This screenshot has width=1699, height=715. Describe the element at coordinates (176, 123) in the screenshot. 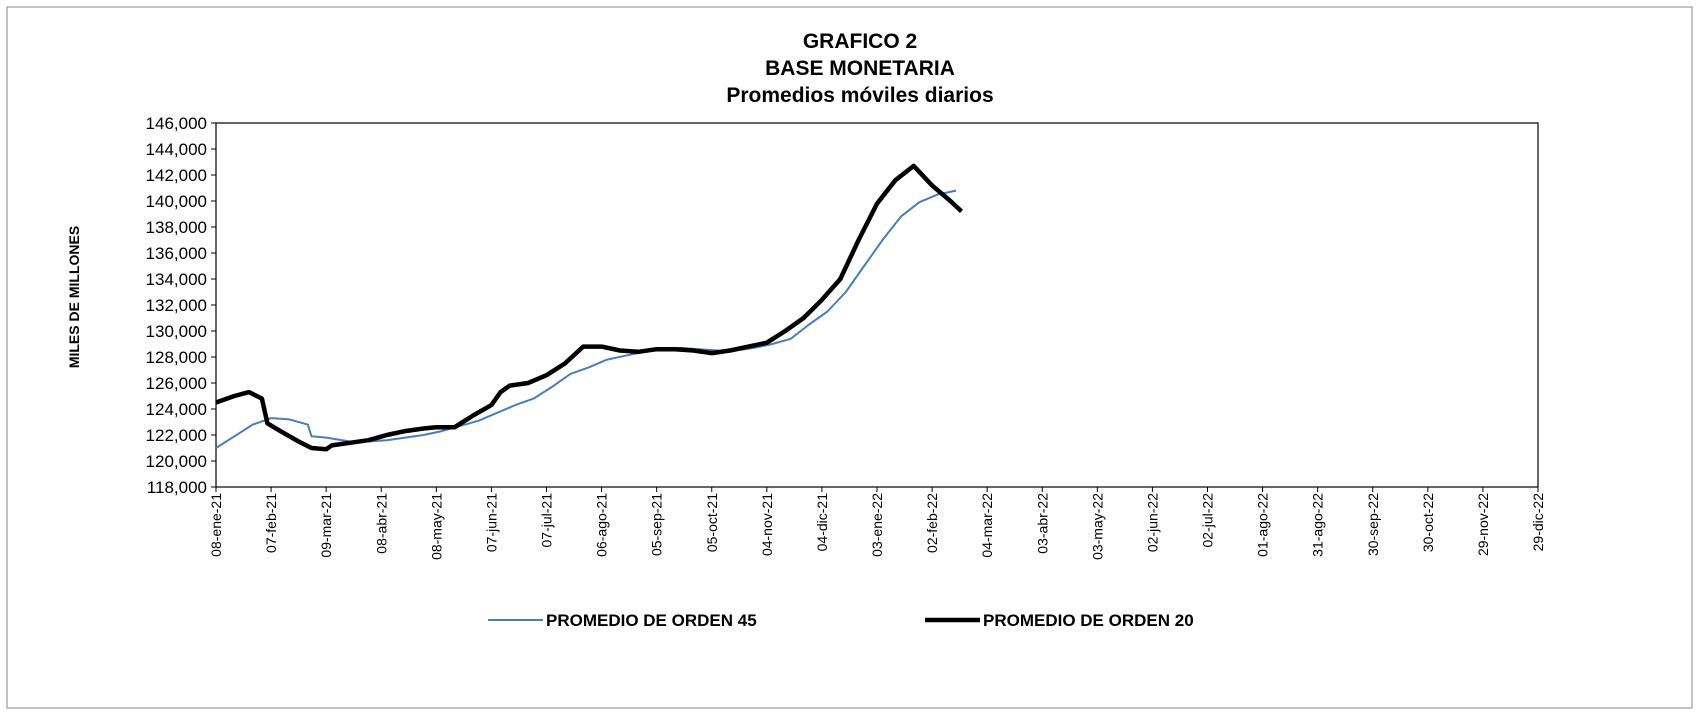

I see `y-tick-label: 146,000` at that location.